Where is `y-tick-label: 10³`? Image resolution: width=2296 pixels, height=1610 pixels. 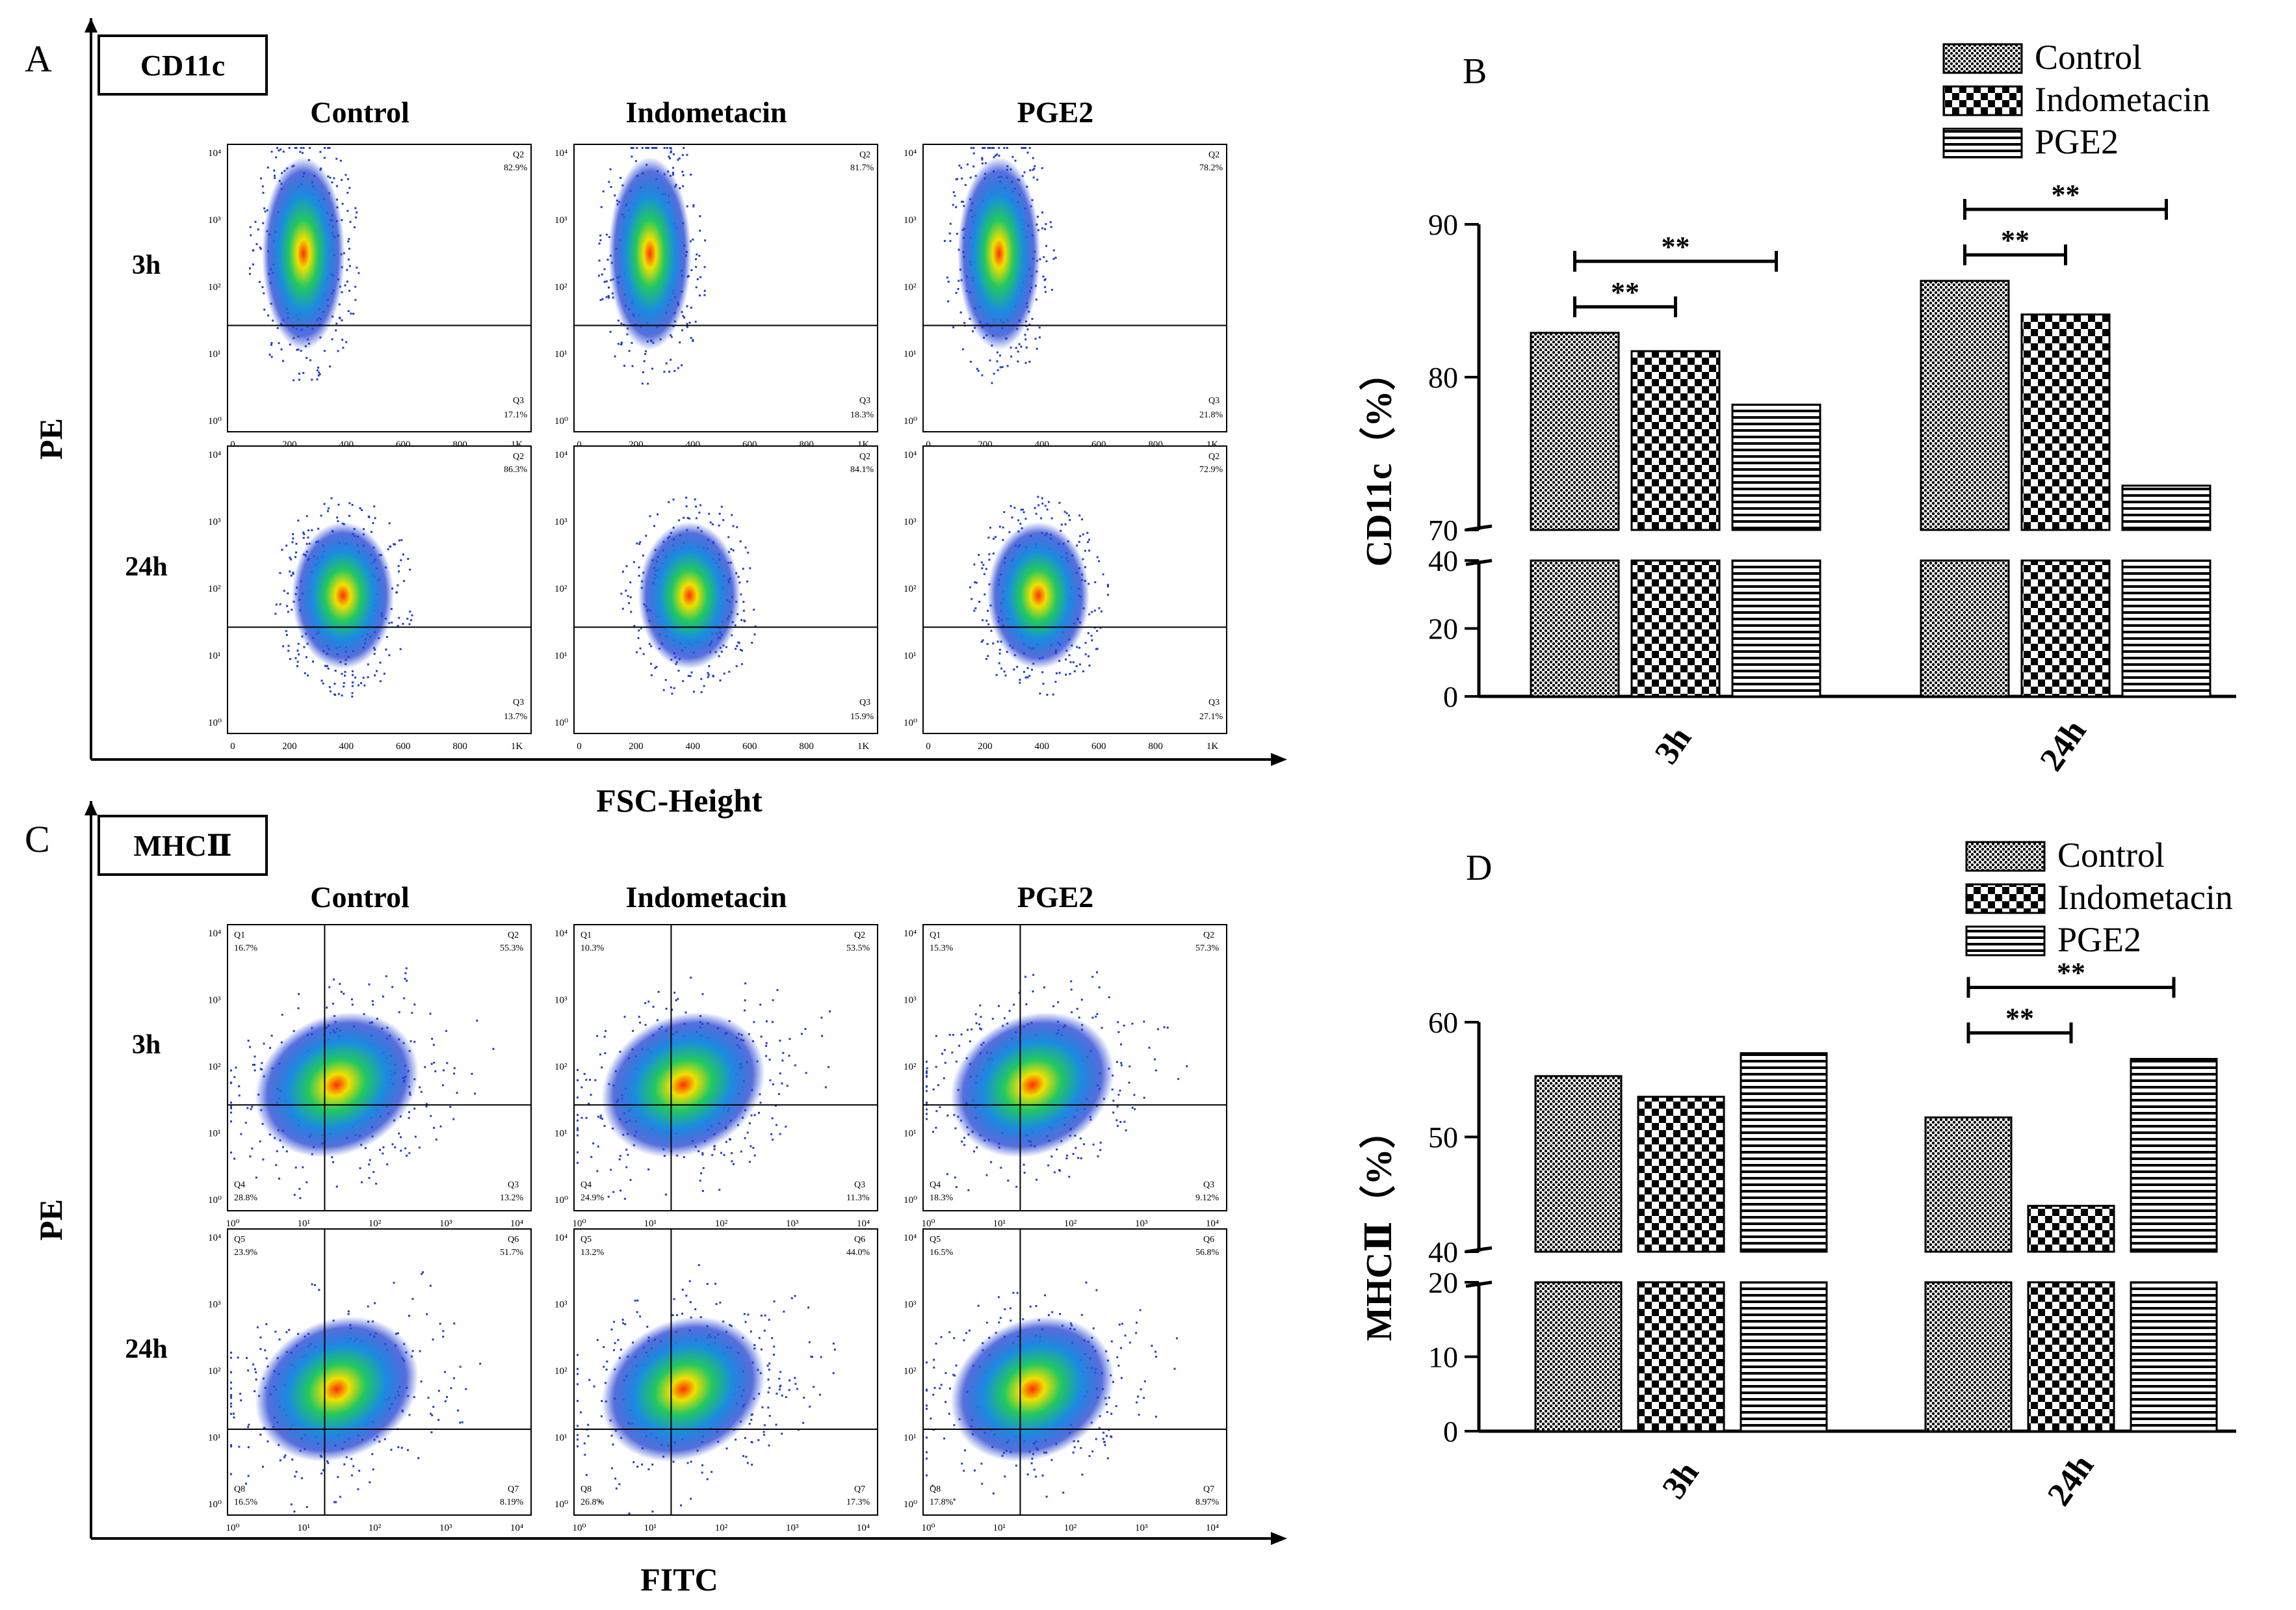
y-tick-label: 10³ is located at coordinates (910, 522).